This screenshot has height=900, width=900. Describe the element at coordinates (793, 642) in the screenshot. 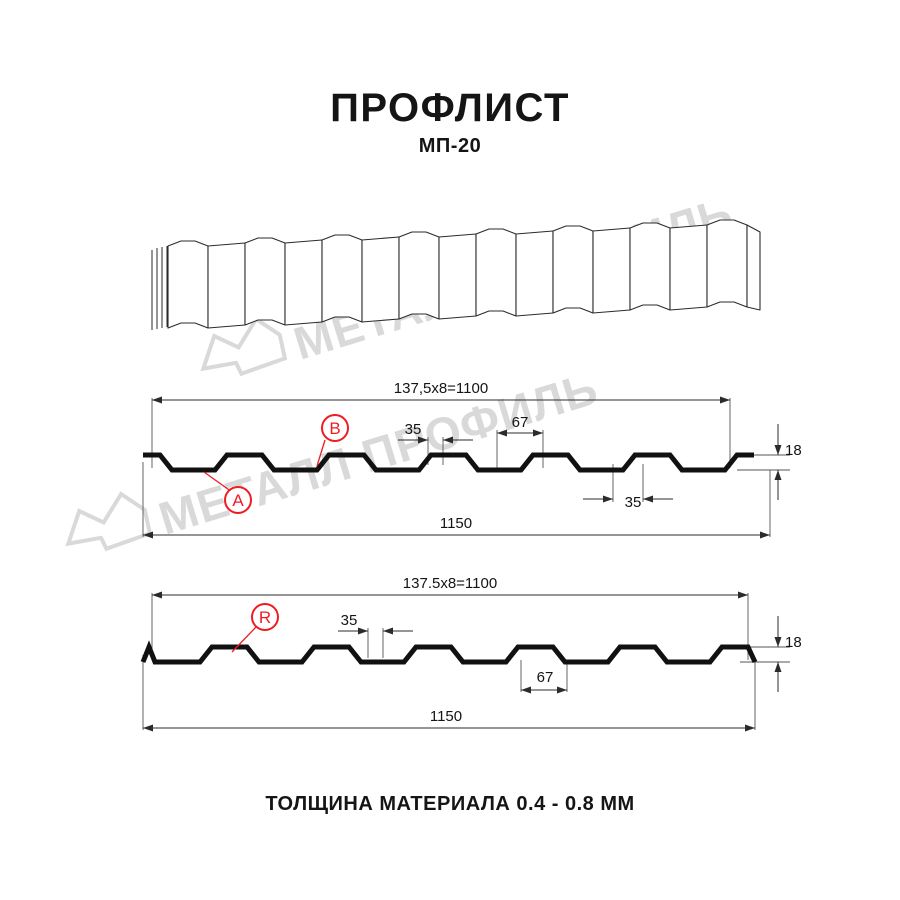

I see `dimension-label-height-back: 18` at that location.